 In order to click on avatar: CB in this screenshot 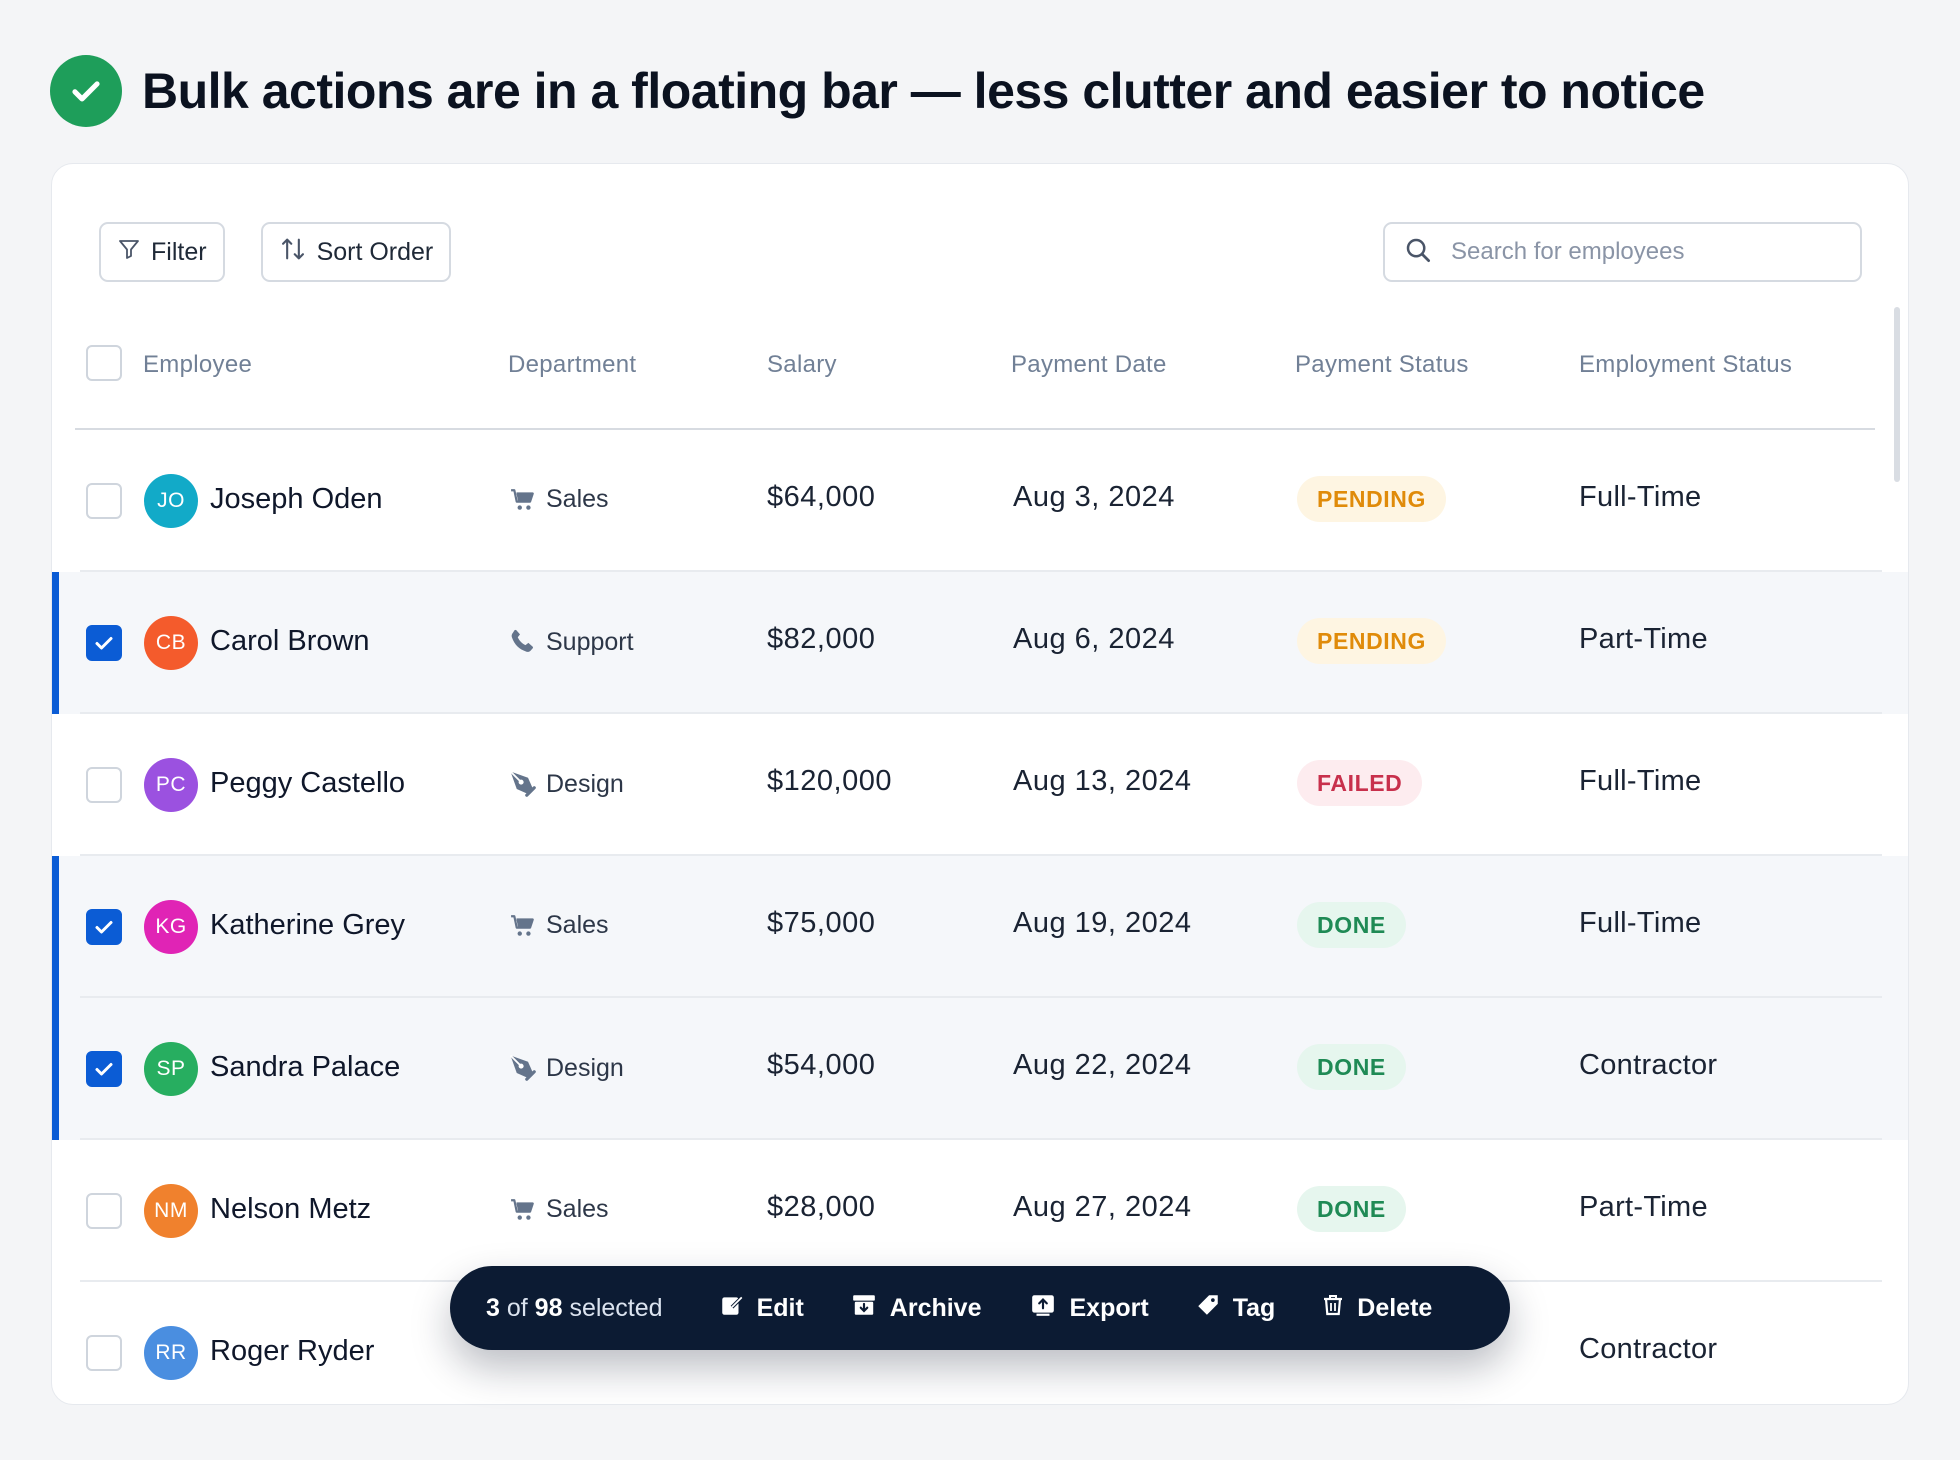, I will do `click(171, 643)`.